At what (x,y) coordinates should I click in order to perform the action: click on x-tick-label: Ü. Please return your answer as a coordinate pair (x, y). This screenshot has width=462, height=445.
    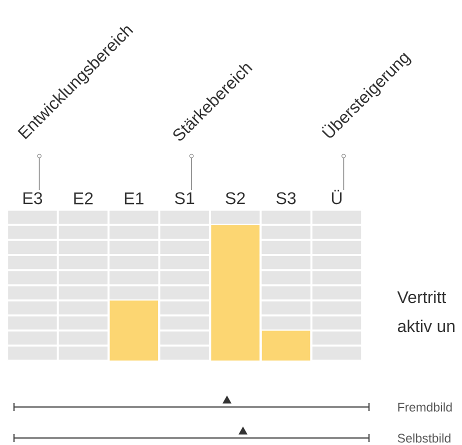
    Looking at the image, I should click on (337, 197).